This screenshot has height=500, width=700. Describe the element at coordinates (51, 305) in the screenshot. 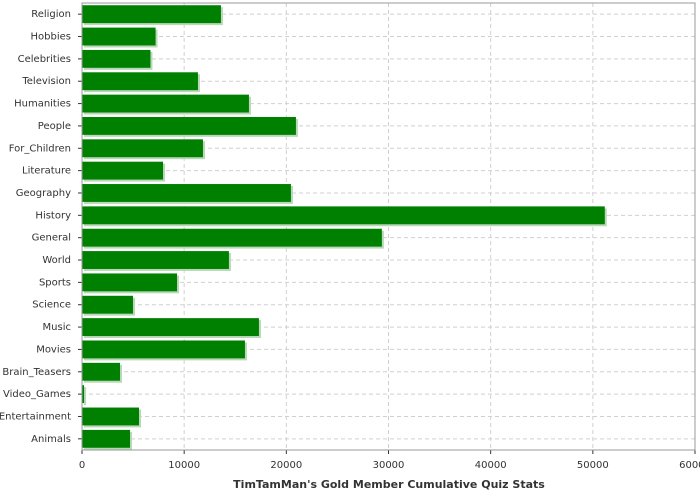

I see `y-tick-label: Science` at that location.